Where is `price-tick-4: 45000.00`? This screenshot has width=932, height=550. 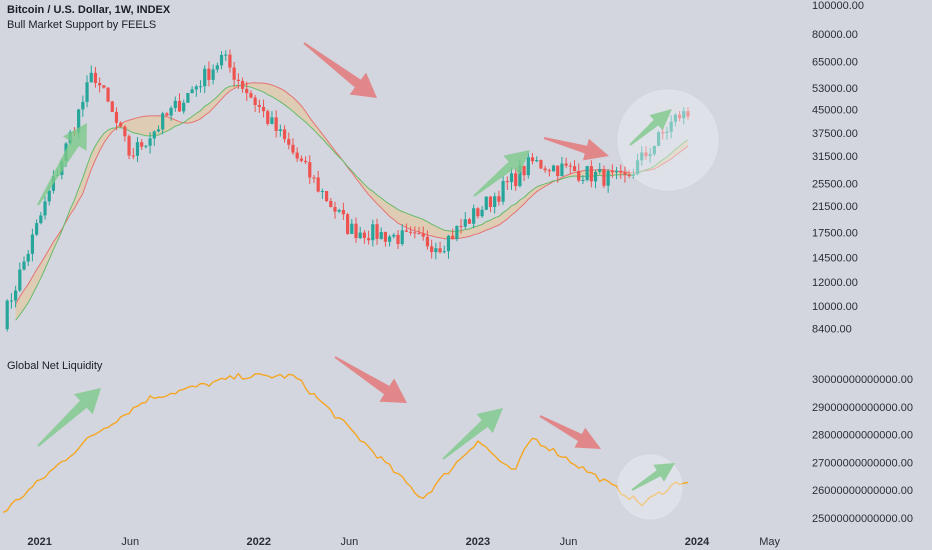
price-tick-4: 45000.00 is located at coordinates (835, 110).